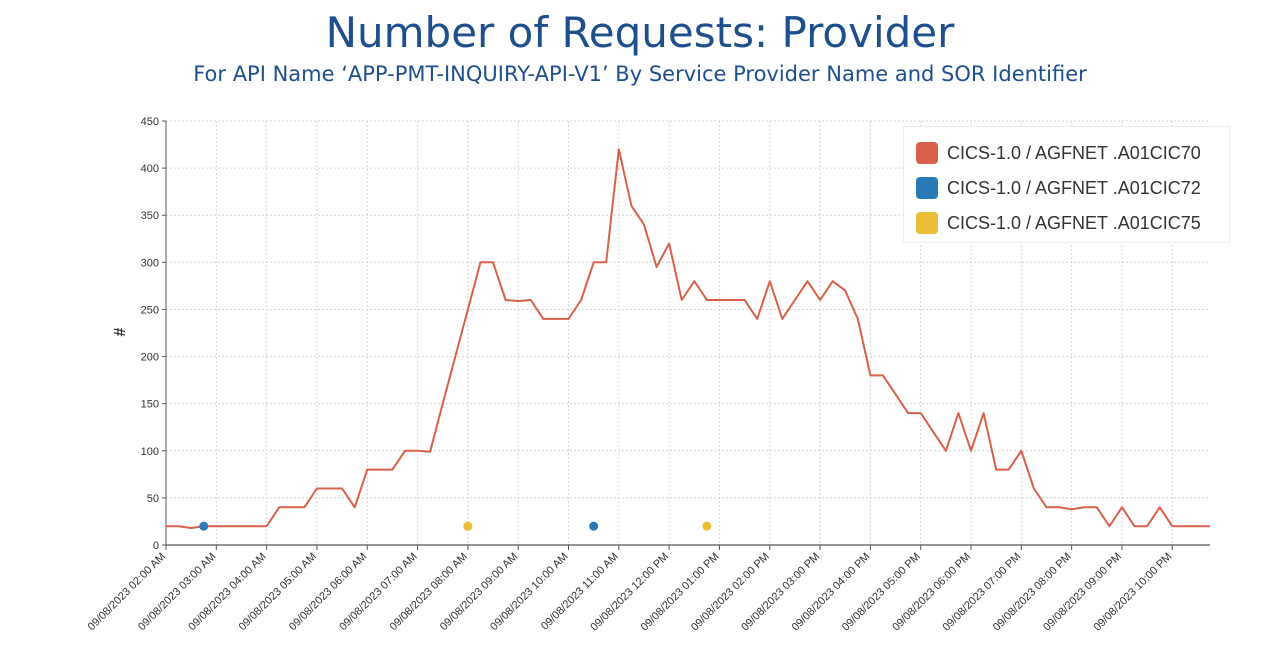 This screenshot has width=1280, height=658. What do you see at coordinates (1074, 152) in the screenshot?
I see `legend-label: CICS-1.0 / AGFNET .A01CIC70` at bounding box center [1074, 152].